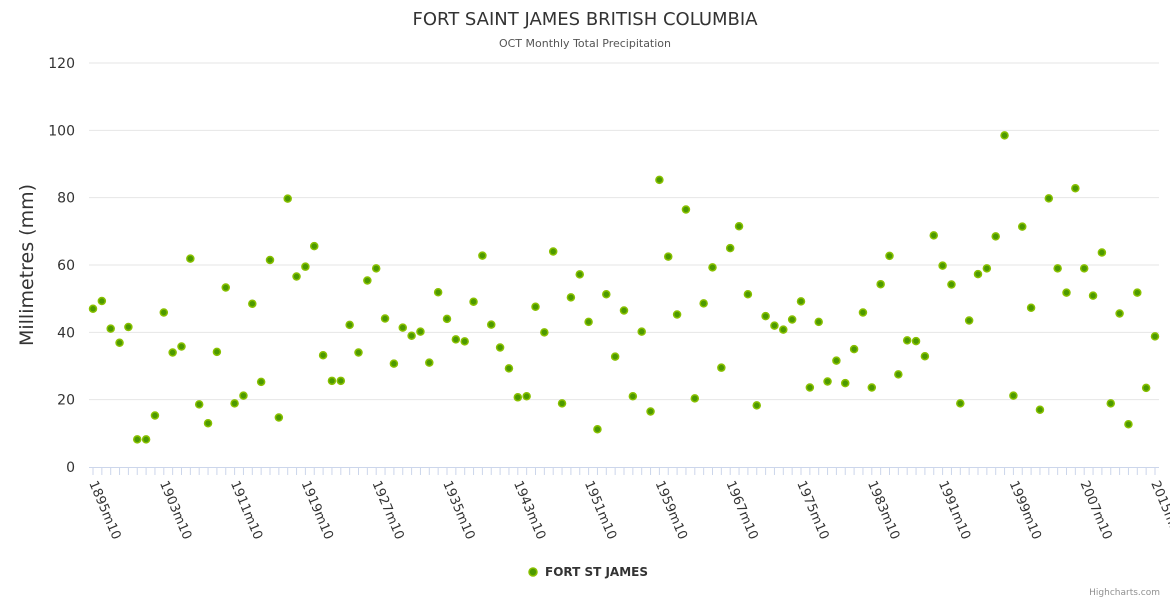 Image resolution: width=1170 pixels, height=600 pixels. I want to click on data-point: 1959m10: 85.3, so click(659, 180).